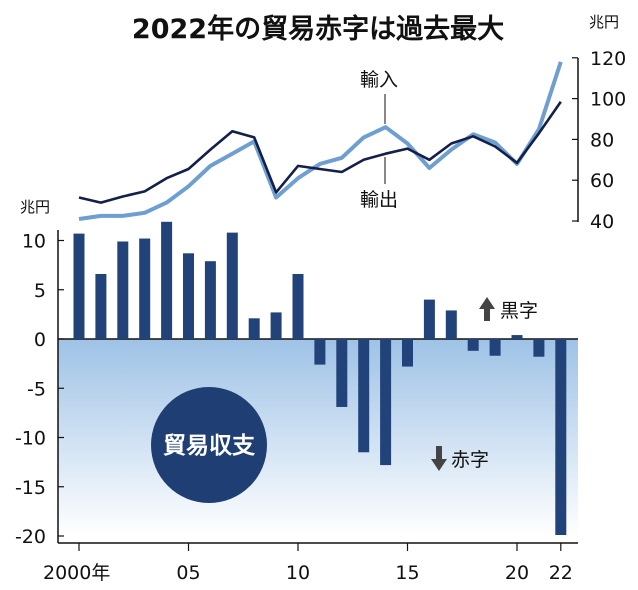 The image size is (638, 590). What do you see at coordinates (35, 207) in the screenshot?
I see `bar-unit-label: 兆円` at bounding box center [35, 207].